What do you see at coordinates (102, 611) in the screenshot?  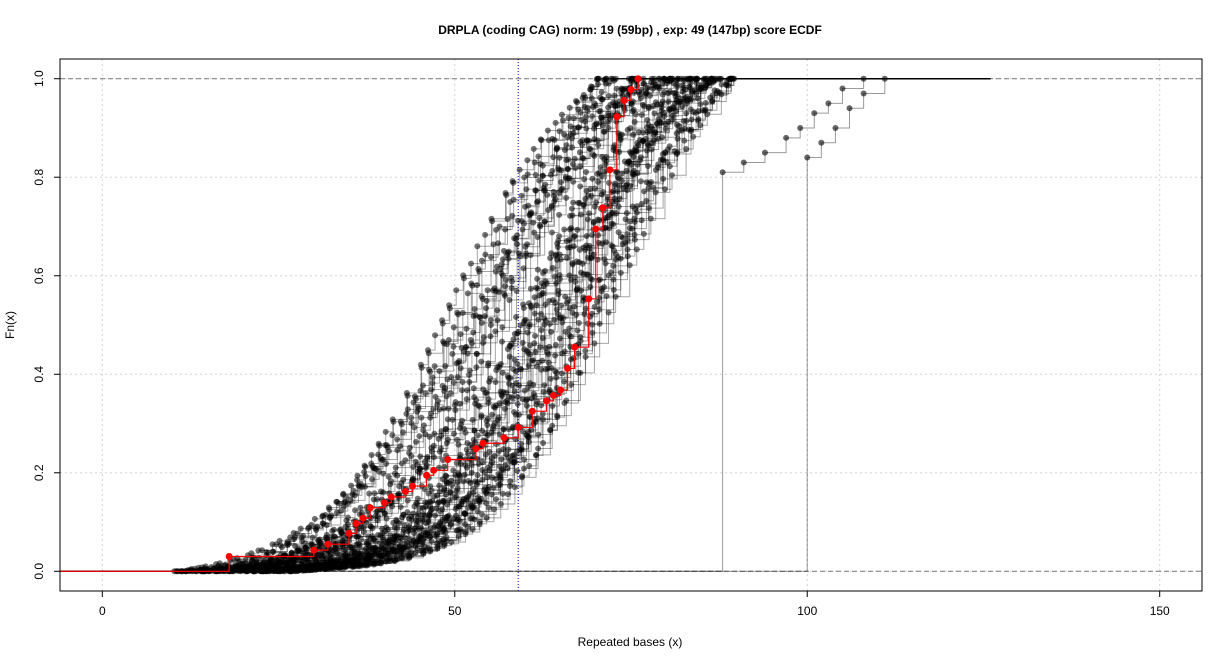 I see `x-tick-label: 0` at bounding box center [102, 611].